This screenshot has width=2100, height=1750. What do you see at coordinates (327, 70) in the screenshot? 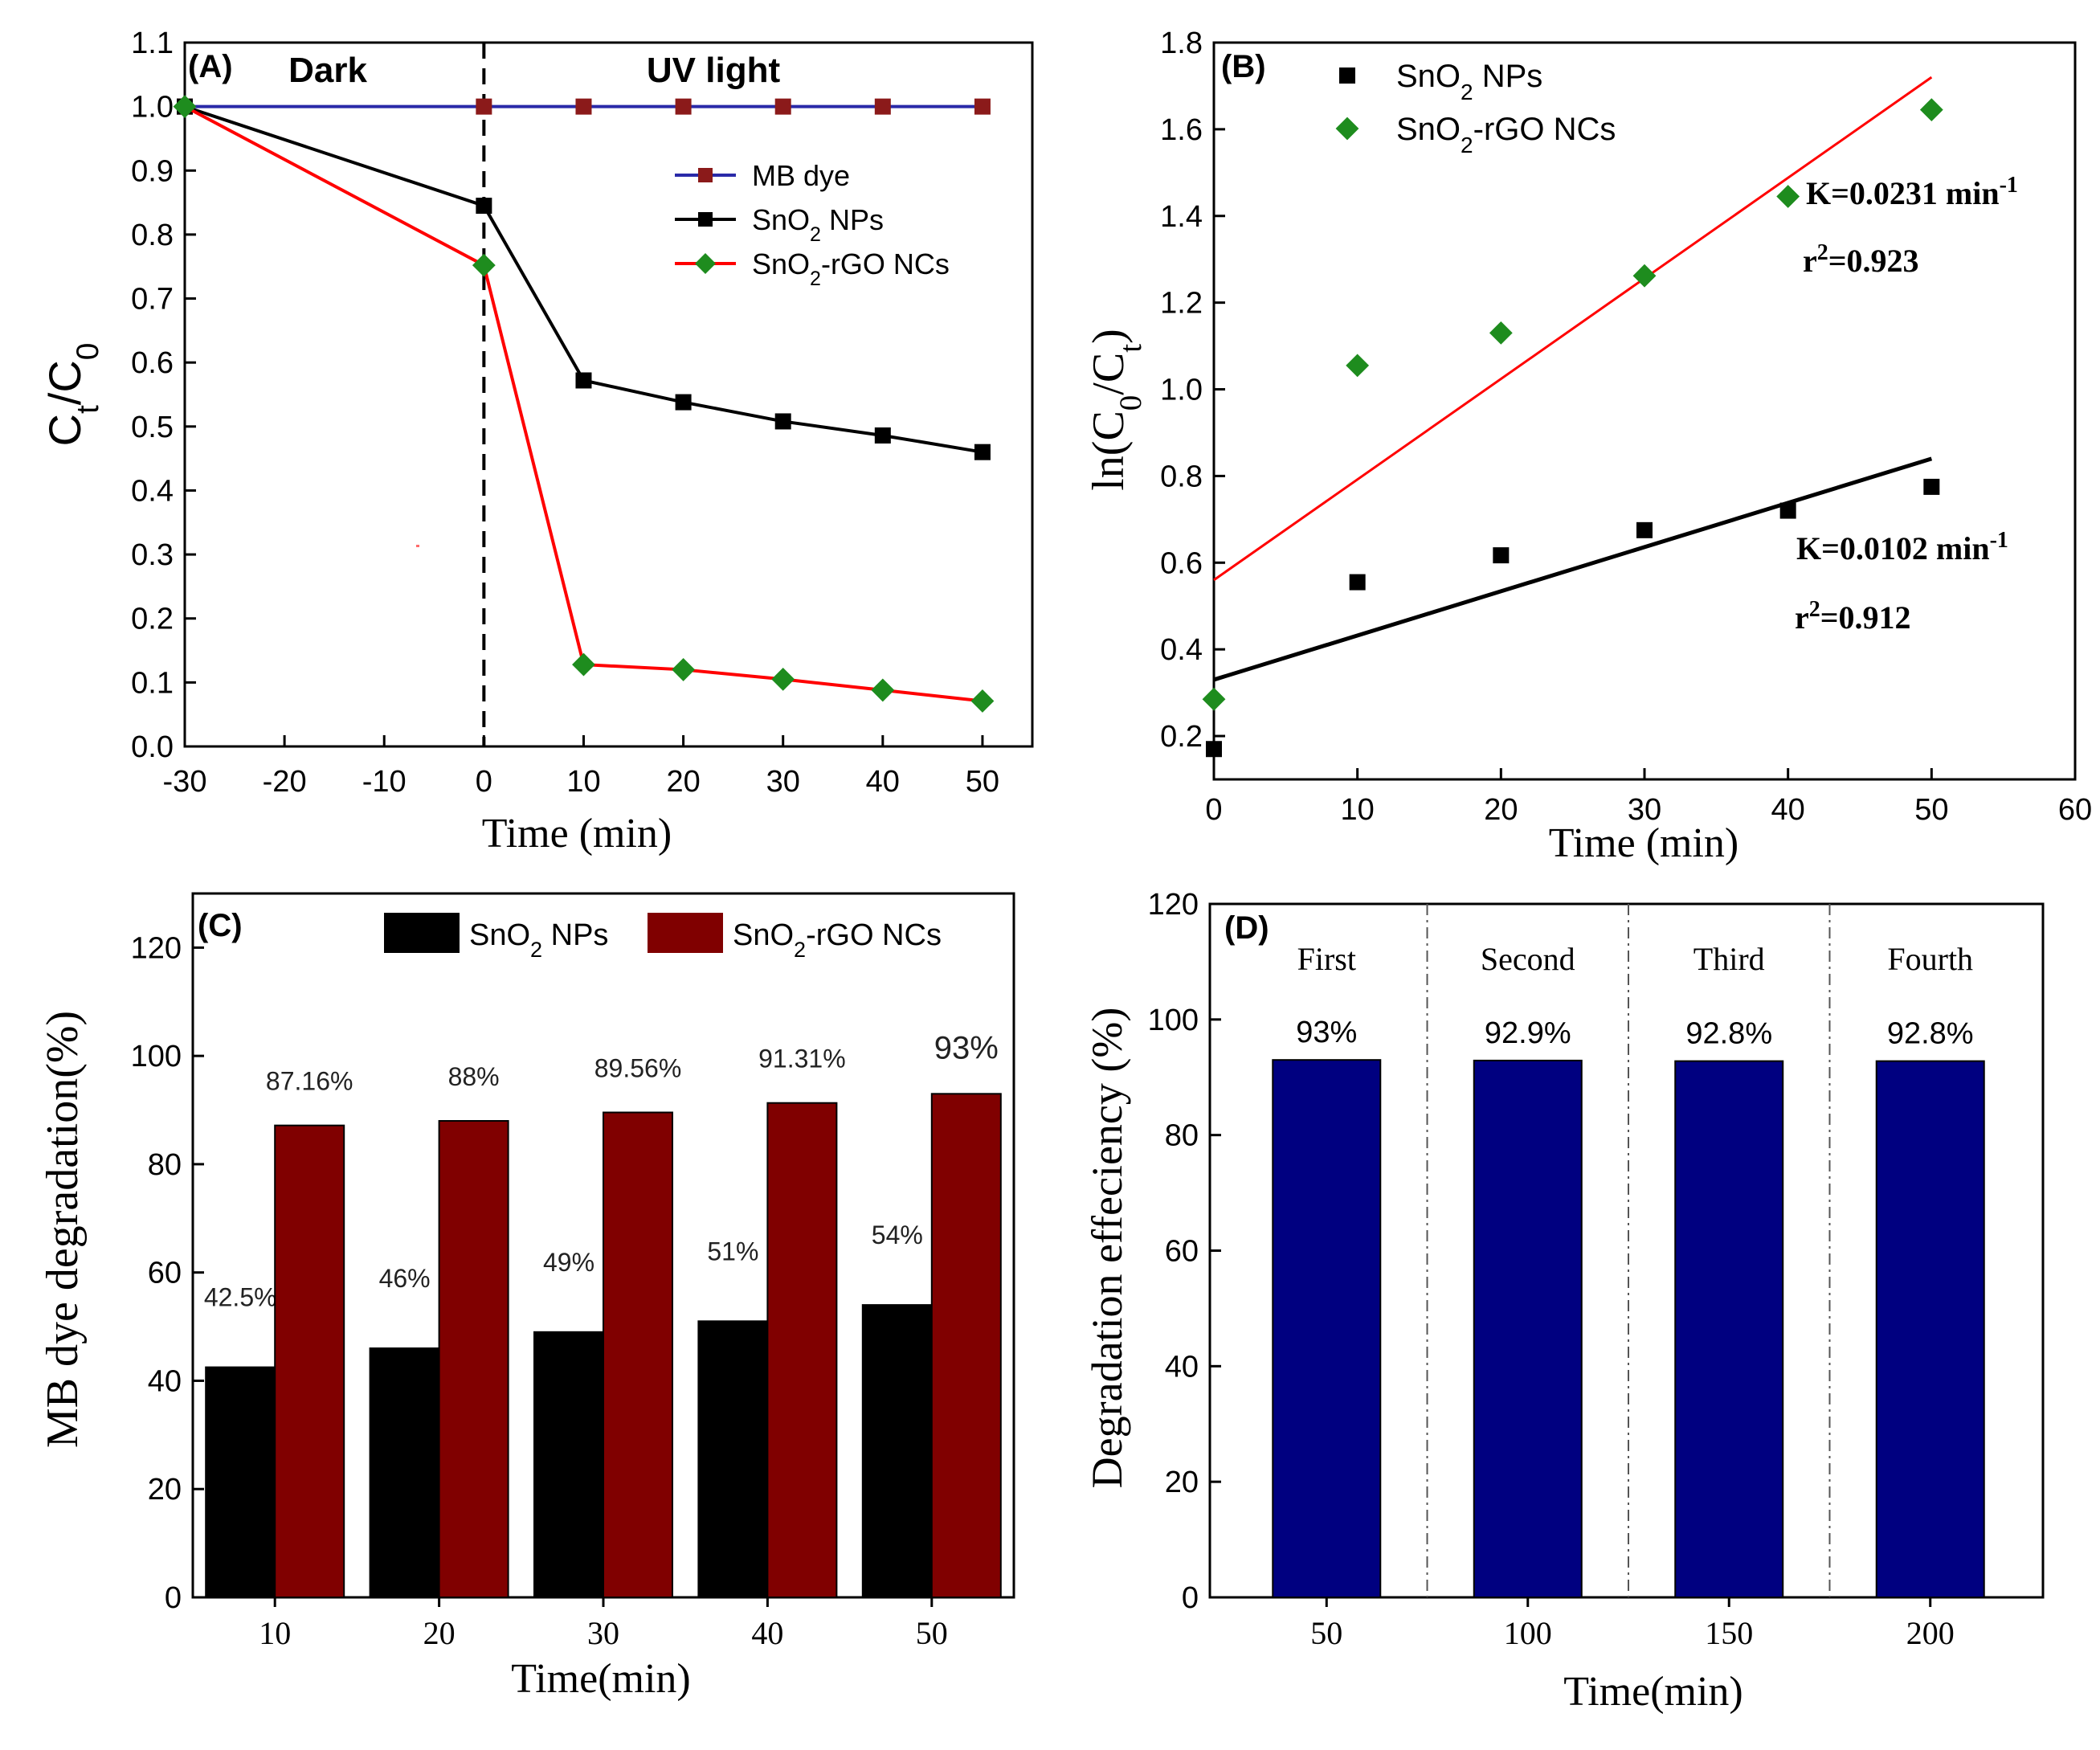
I see `panel-a-dark-label: Dark` at bounding box center [327, 70].